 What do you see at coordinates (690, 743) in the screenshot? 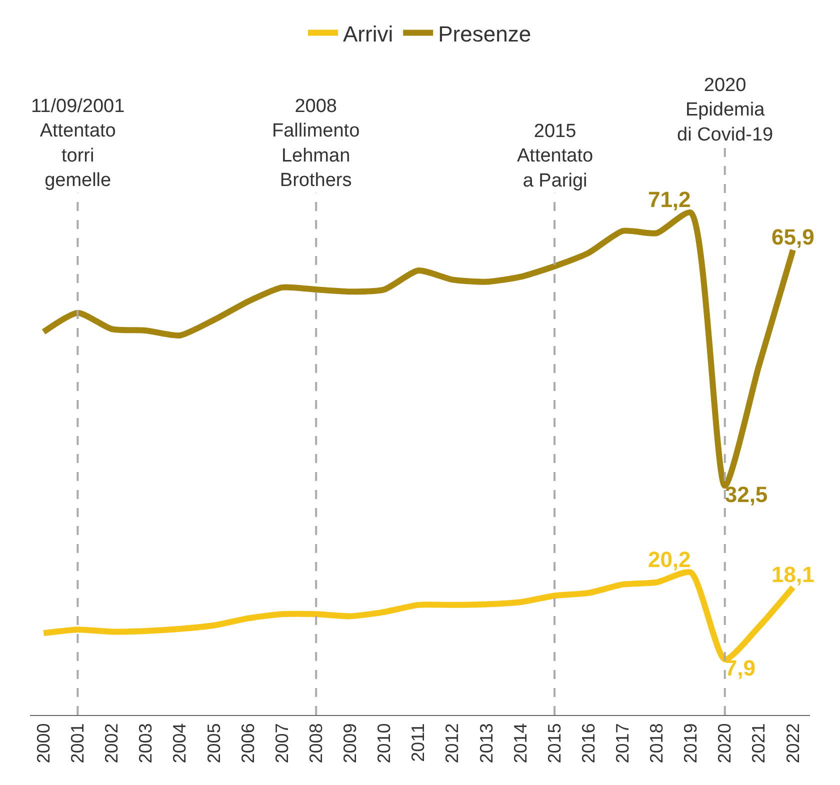
I see `x-tick-label: 2019` at bounding box center [690, 743].